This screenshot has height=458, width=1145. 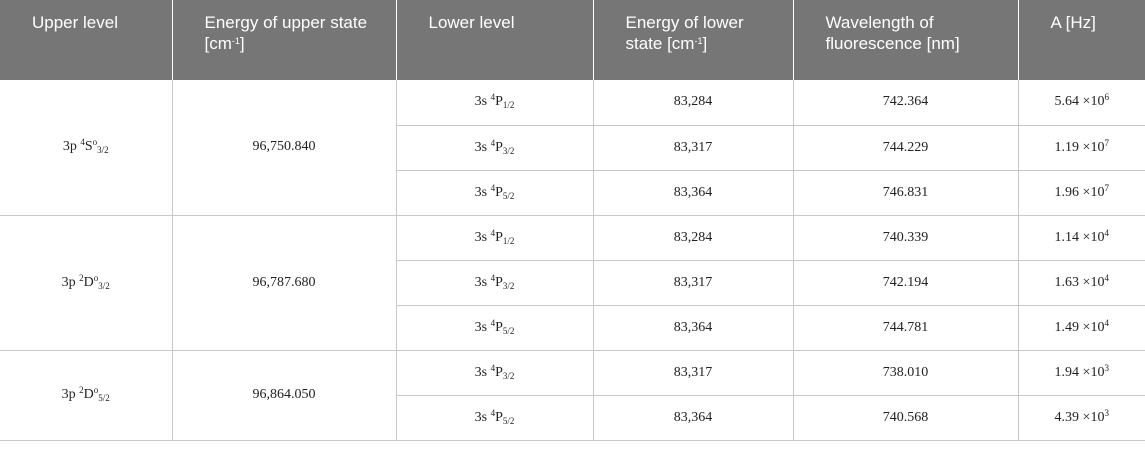 I want to click on wavelength-cell: 742.194, so click(x=905, y=282).